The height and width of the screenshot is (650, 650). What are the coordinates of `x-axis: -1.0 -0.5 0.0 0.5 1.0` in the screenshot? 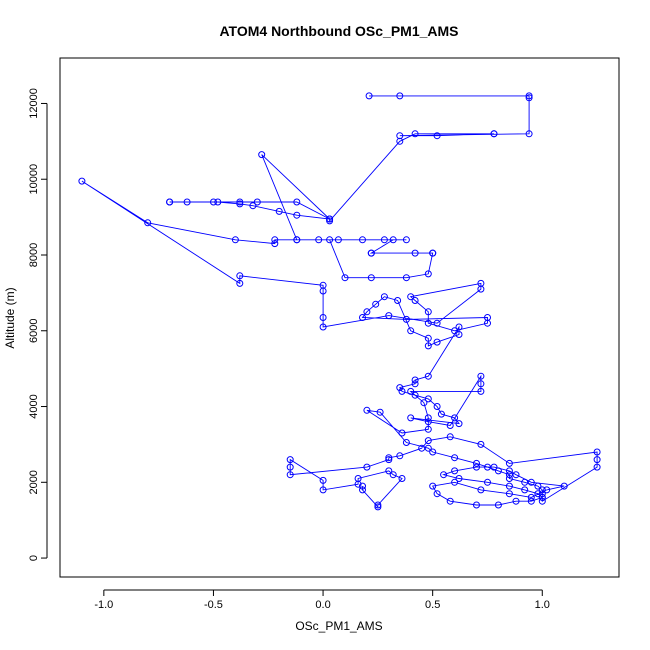 It's located at (322, 600).